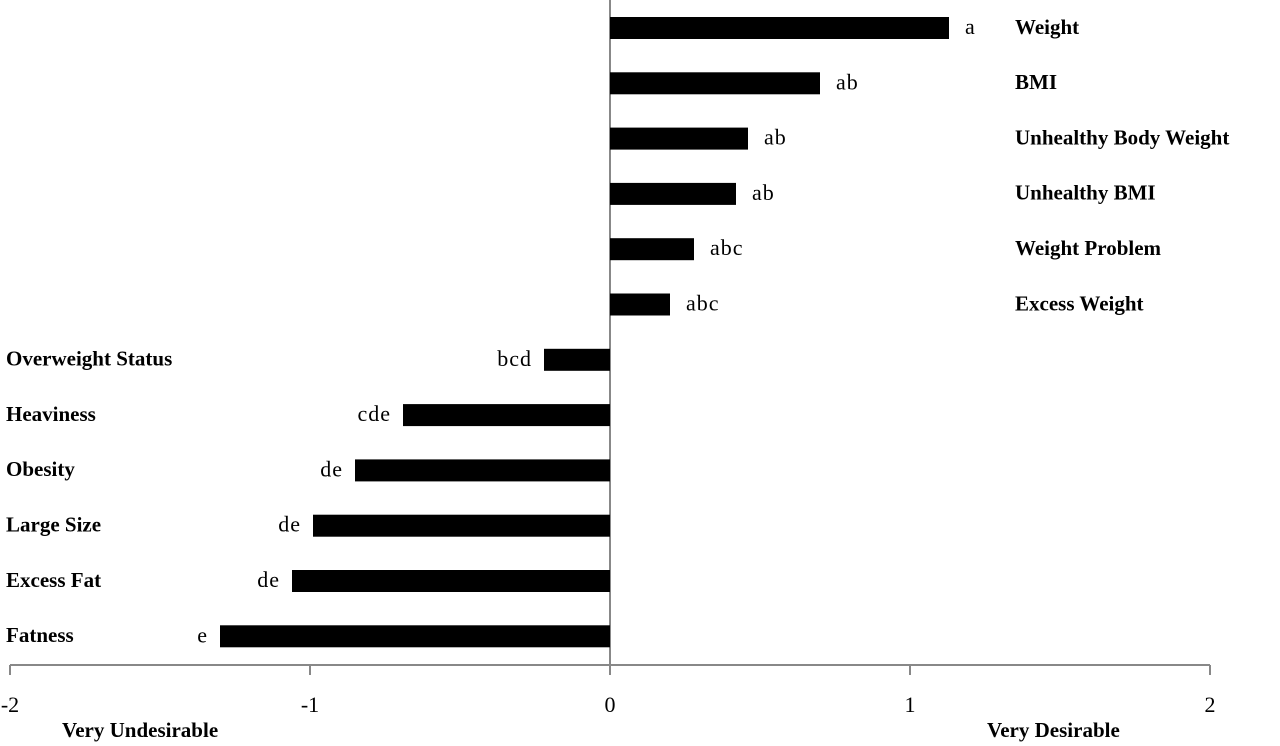  I want to click on category-label: Unhealthy BMI, so click(1085, 193).